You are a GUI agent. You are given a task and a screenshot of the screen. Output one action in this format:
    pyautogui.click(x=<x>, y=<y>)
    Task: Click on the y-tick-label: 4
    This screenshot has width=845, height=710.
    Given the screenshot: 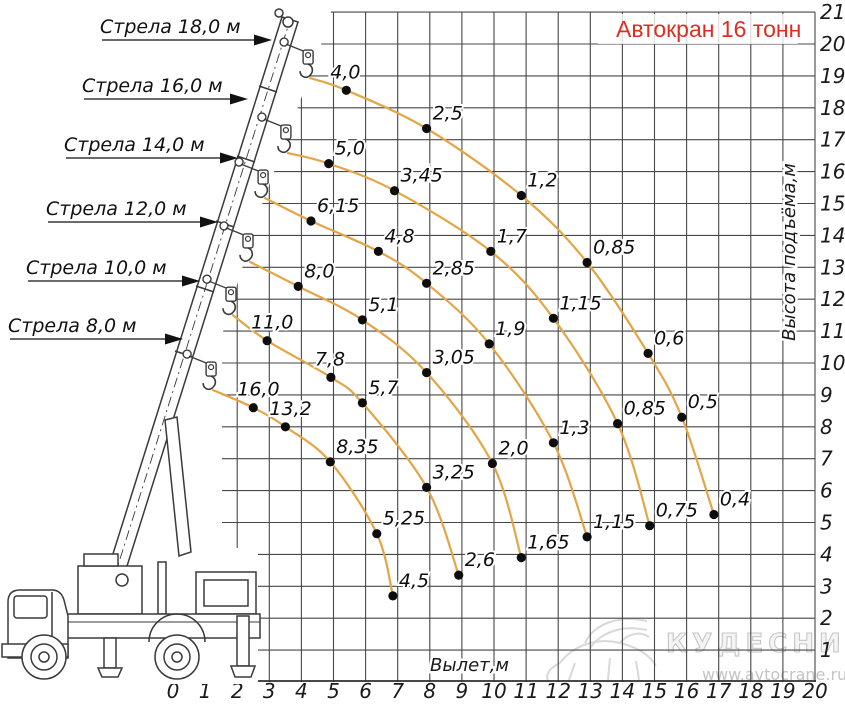 What is the action you would take?
    pyautogui.click(x=826, y=554)
    